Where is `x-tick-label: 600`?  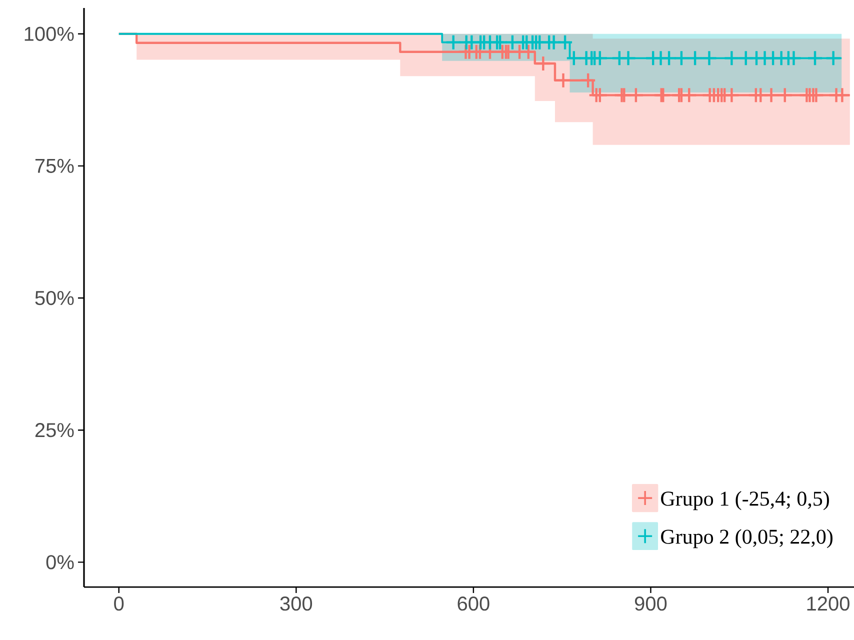 x-tick-label: 600 is located at coordinates (474, 603).